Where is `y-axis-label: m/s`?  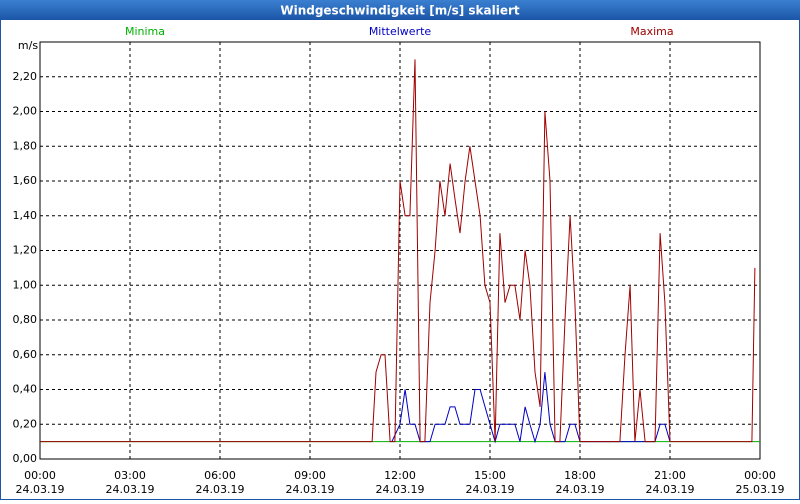
y-axis-label: m/s is located at coordinates (28, 45).